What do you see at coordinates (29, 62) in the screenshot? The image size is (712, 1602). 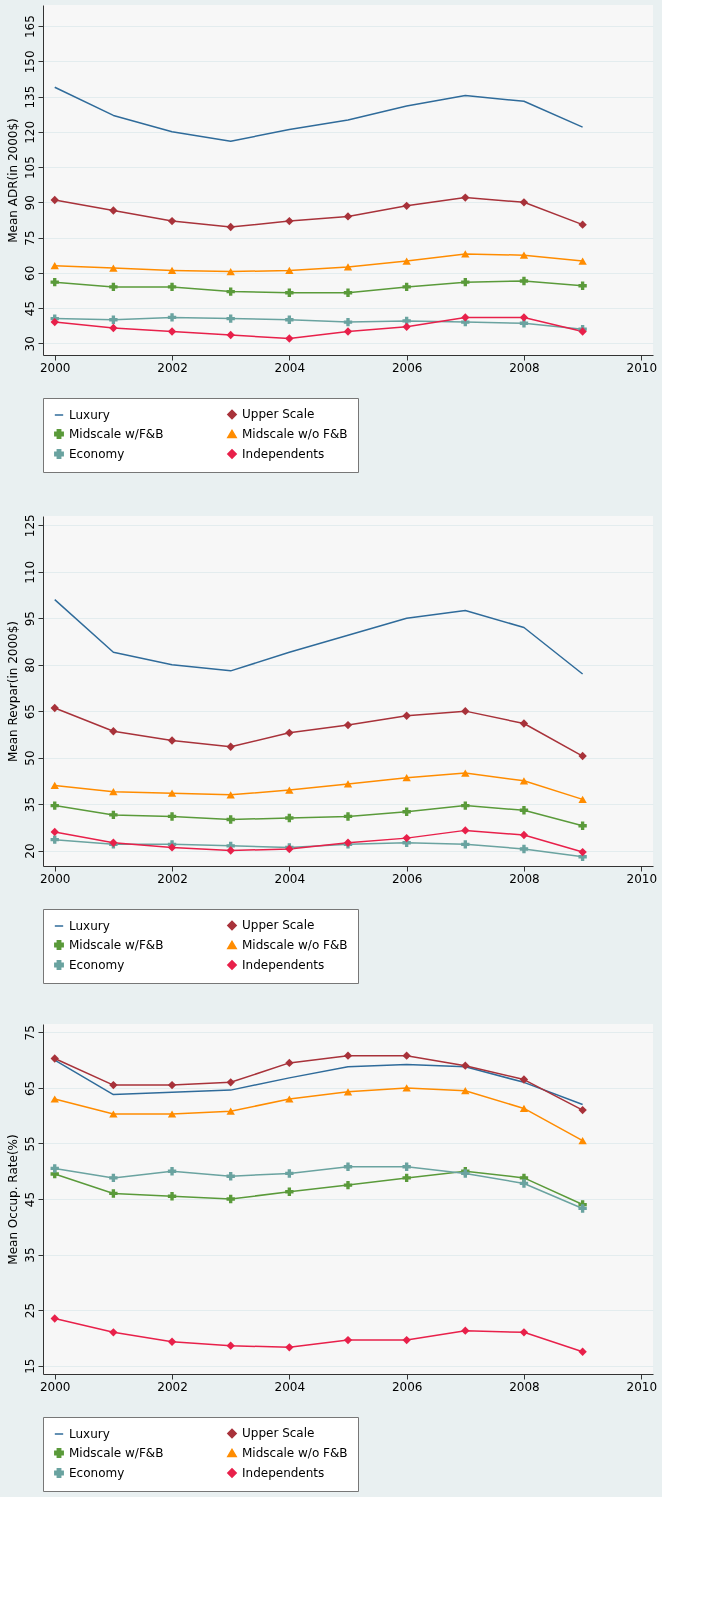 I see `y-tick-label: 150` at bounding box center [29, 62].